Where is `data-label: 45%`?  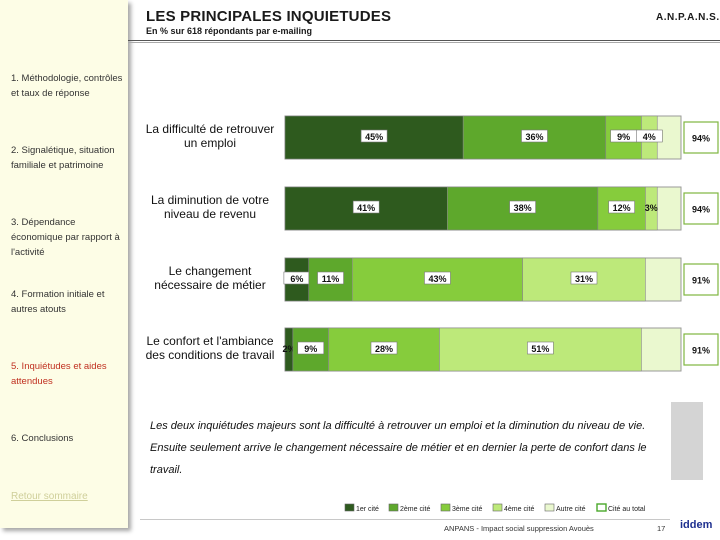
data-label: 45% is located at coordinates (374, 137).